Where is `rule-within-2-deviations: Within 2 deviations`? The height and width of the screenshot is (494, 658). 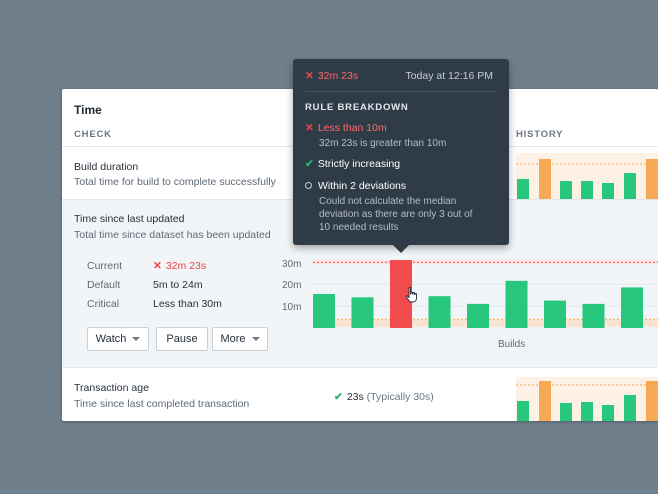
rule-within-2-deviations: Within 2 deviations is located at coordinates (355, 186).